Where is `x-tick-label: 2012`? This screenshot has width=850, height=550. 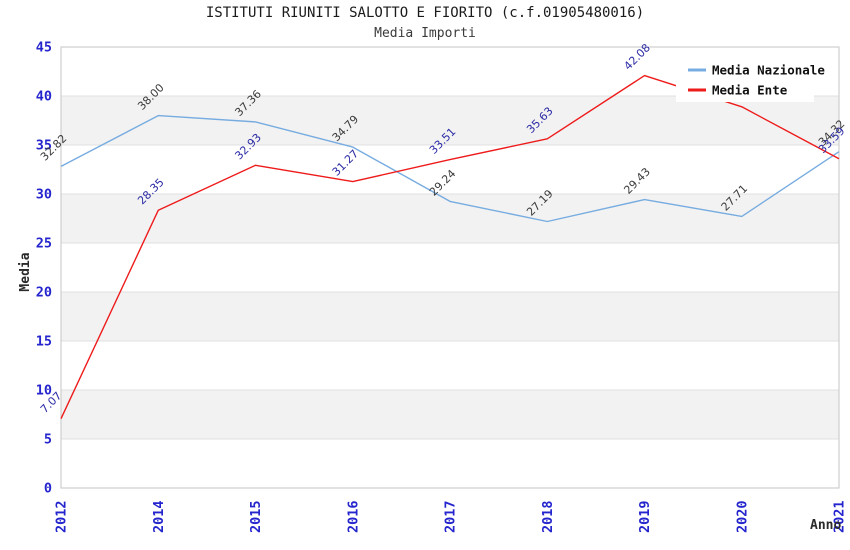
x-tick-label: 2012 is located at coordinates (62, 516).